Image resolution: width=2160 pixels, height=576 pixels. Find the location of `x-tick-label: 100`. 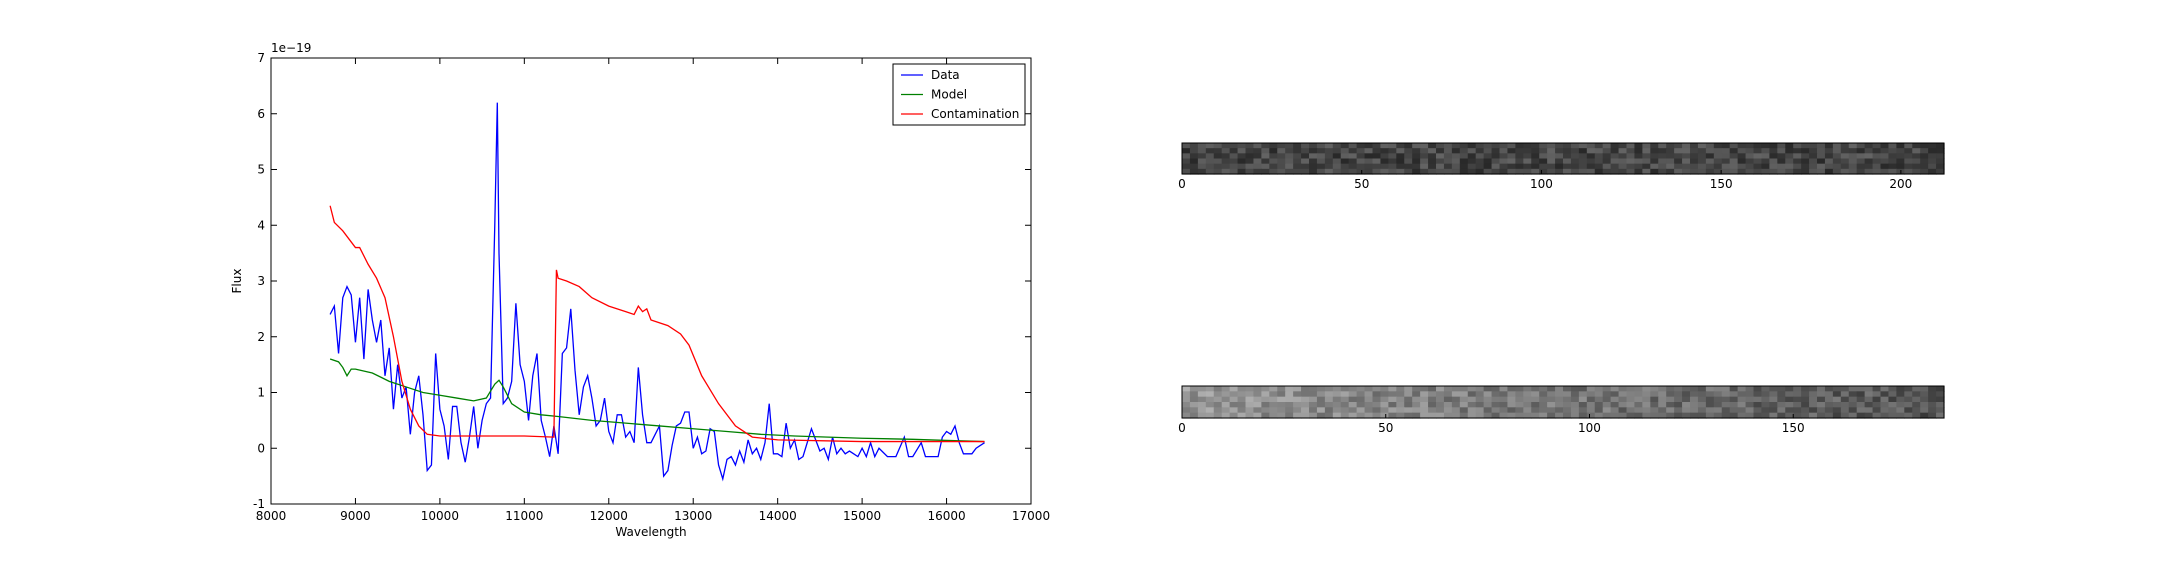

x-tick-label: 100 is located at coordinates (1541, 184).